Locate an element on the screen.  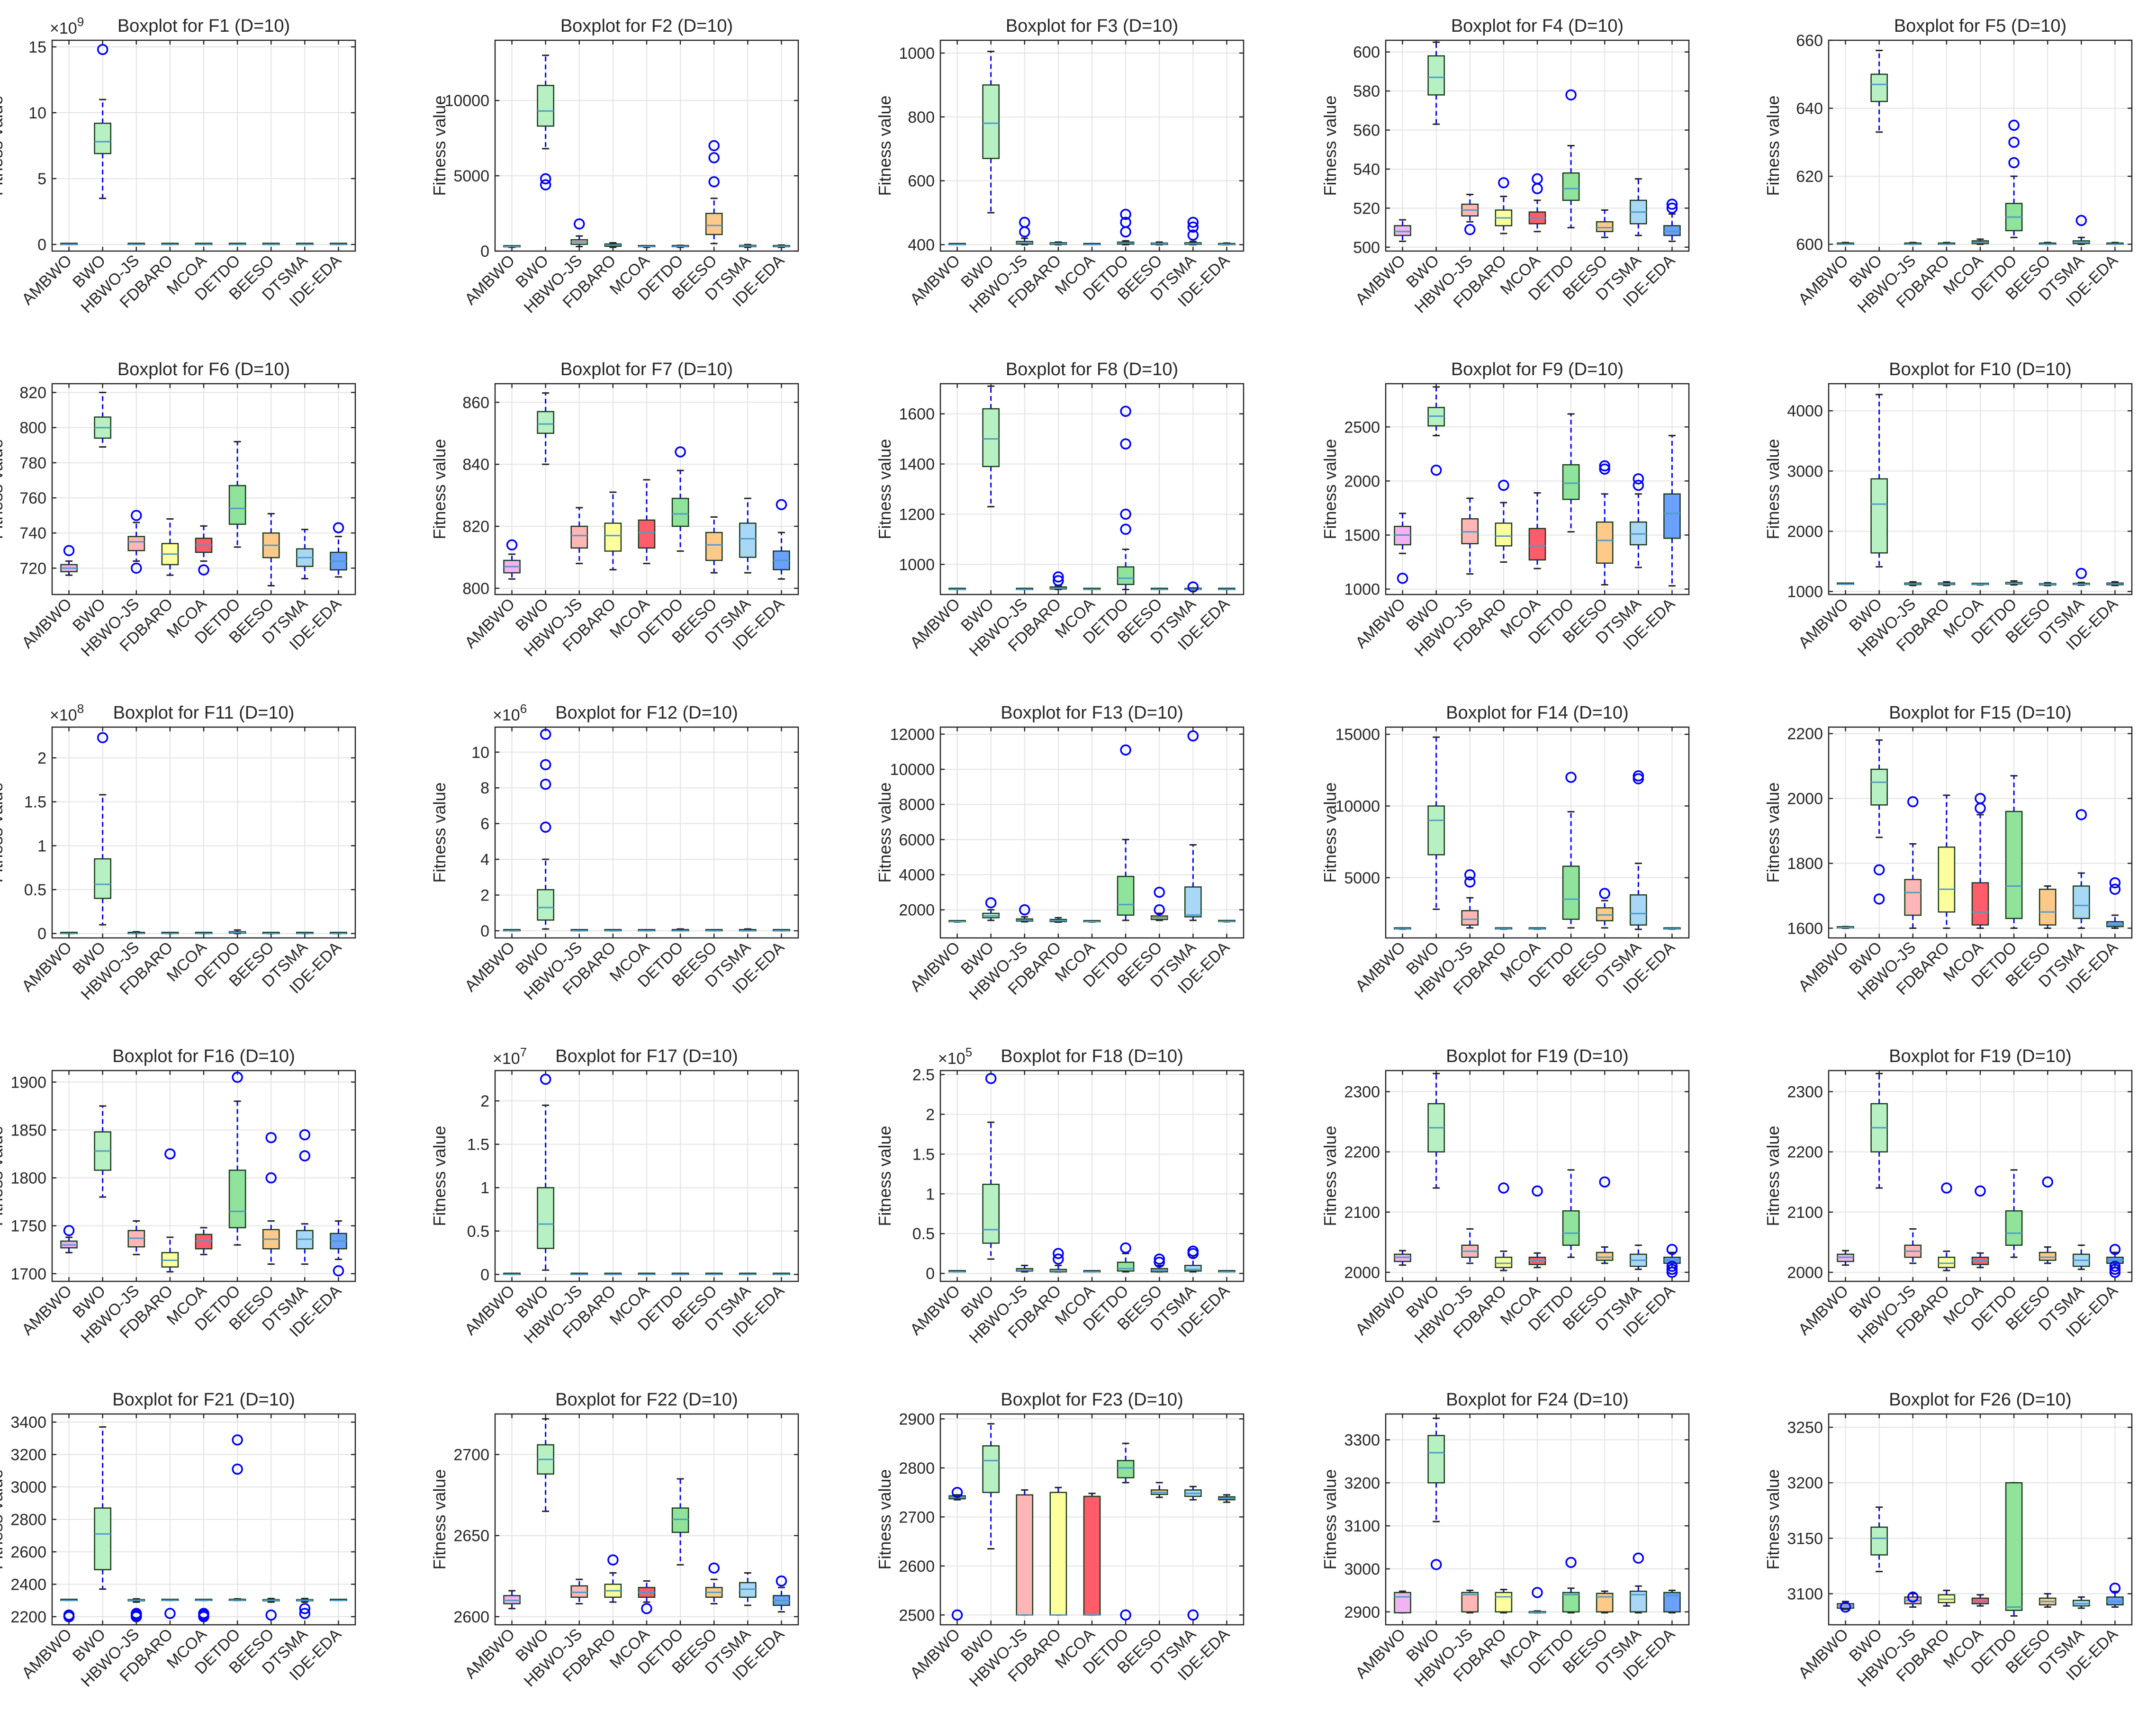
y-tick-label: 2500 is located at coordinates (917, 1615).